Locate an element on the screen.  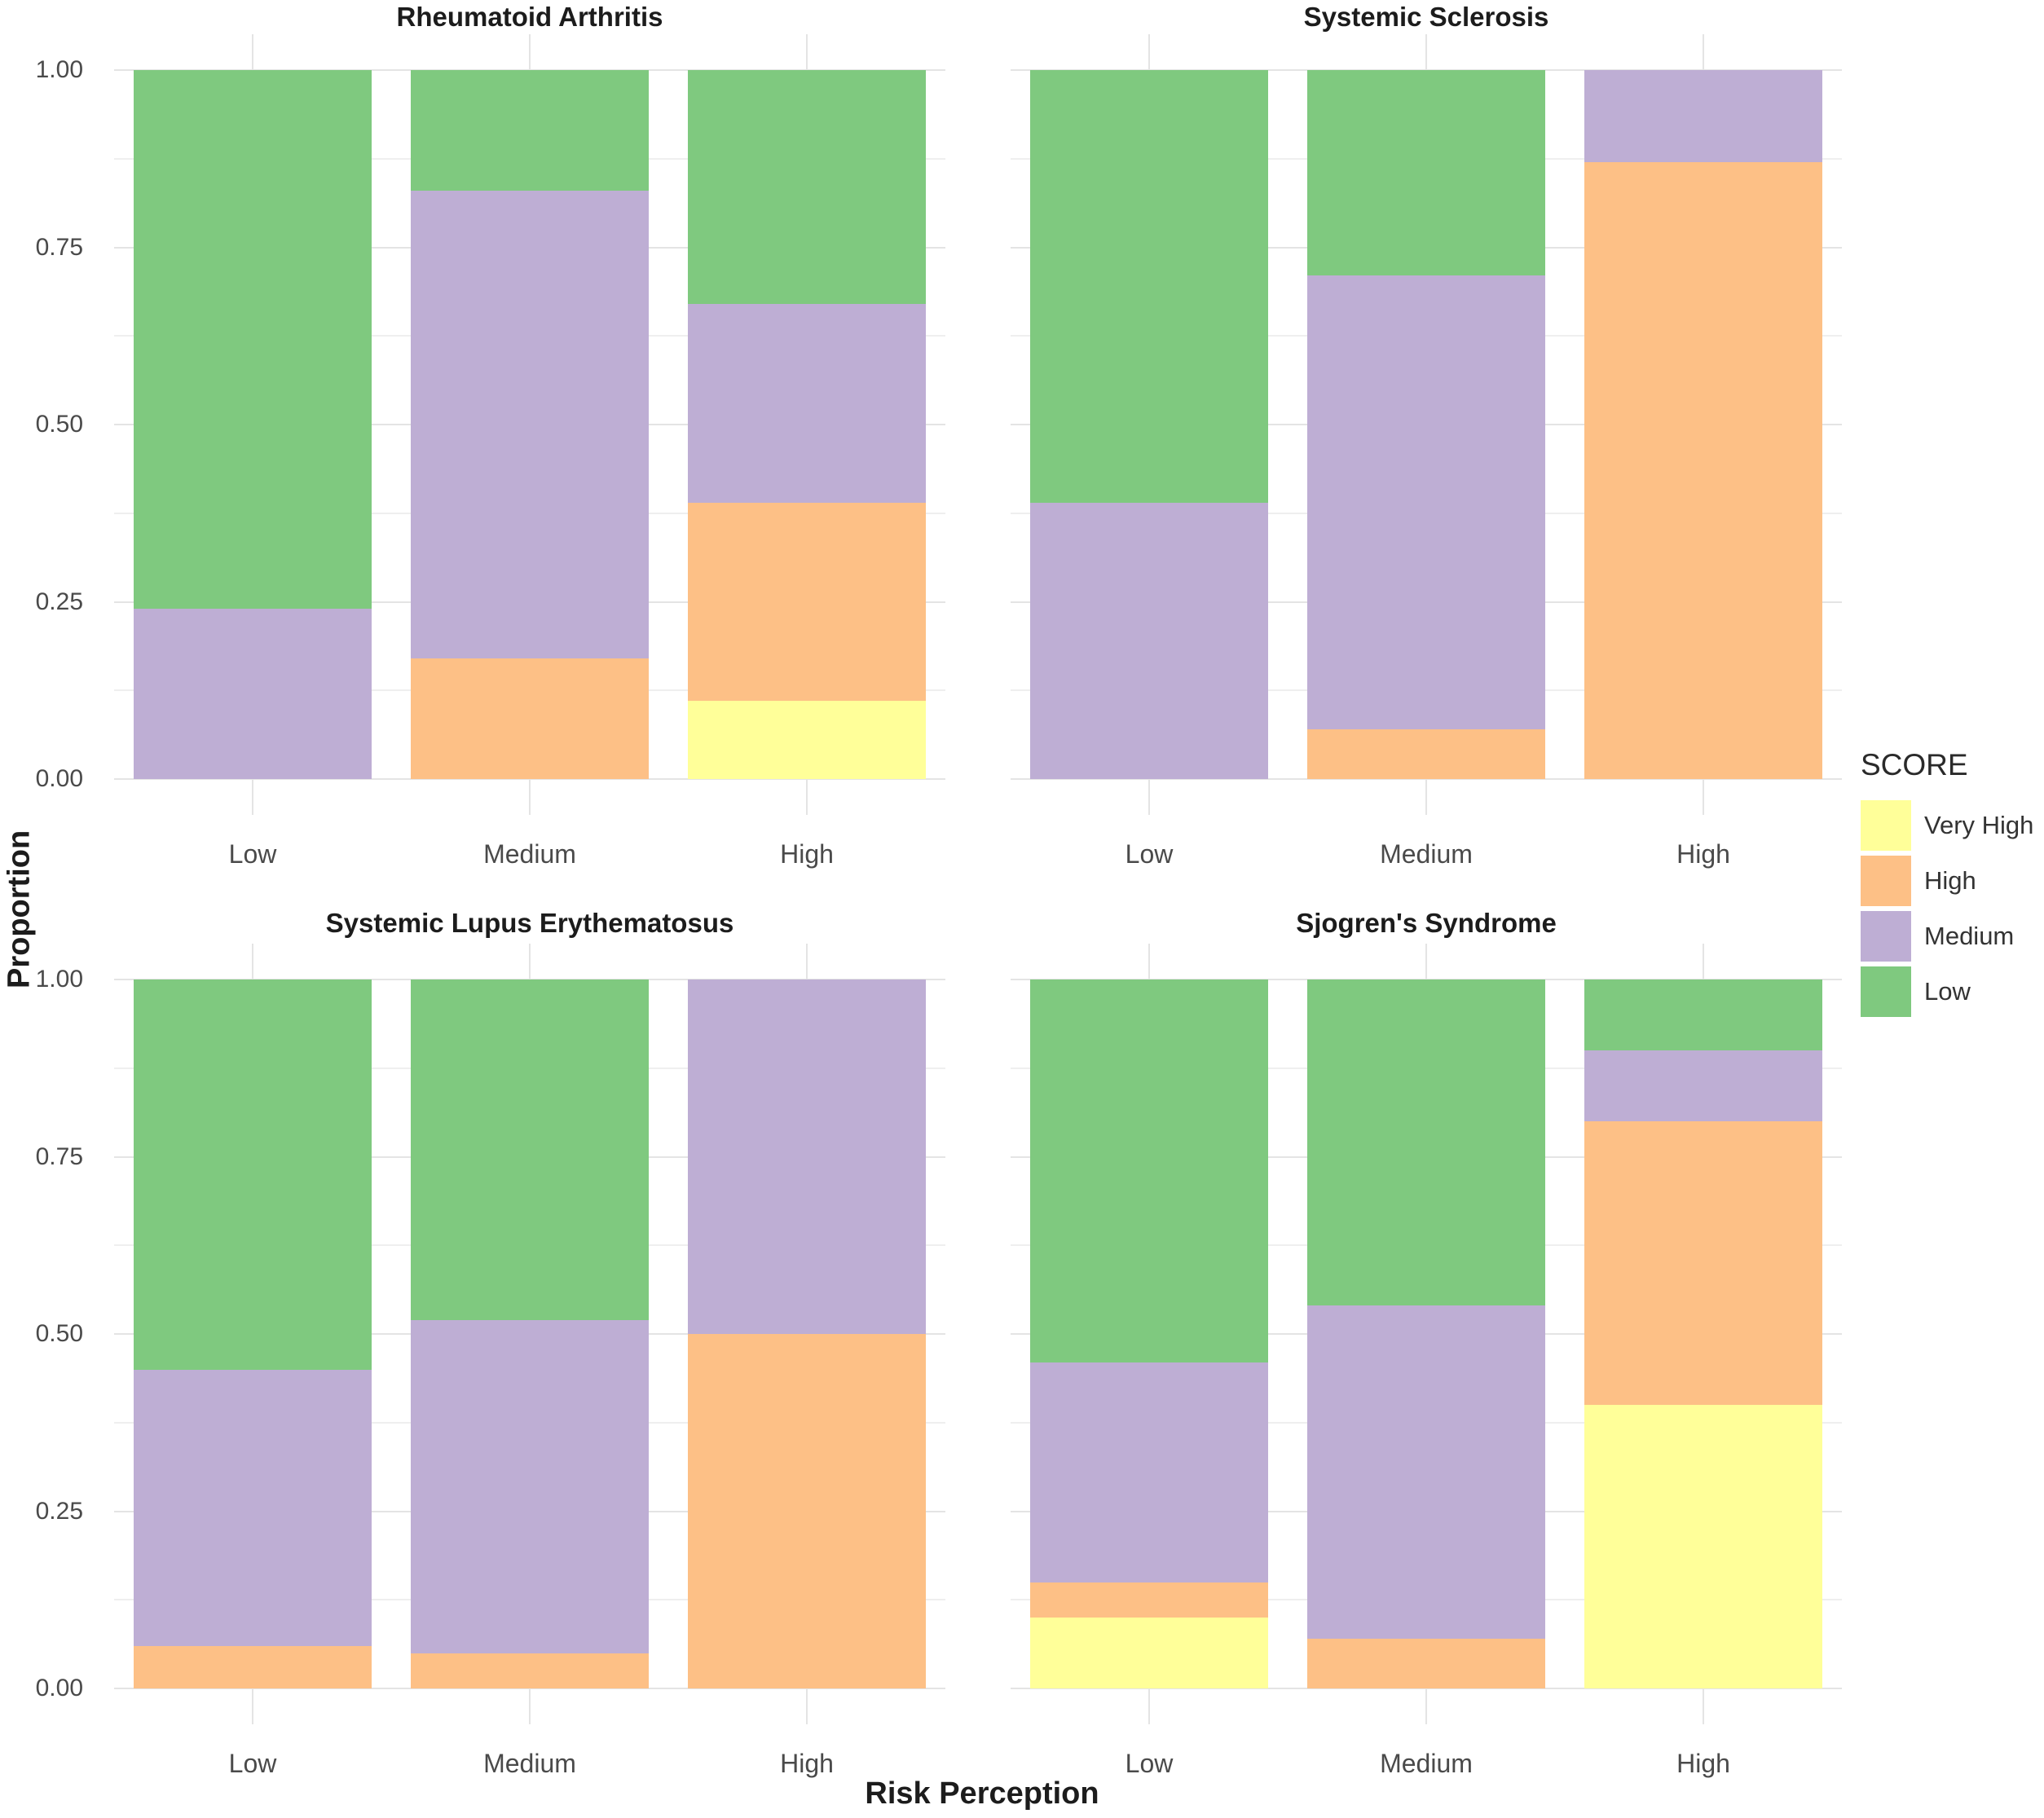
legend-item-medium: Medium is located at coordinates (1951, 936).